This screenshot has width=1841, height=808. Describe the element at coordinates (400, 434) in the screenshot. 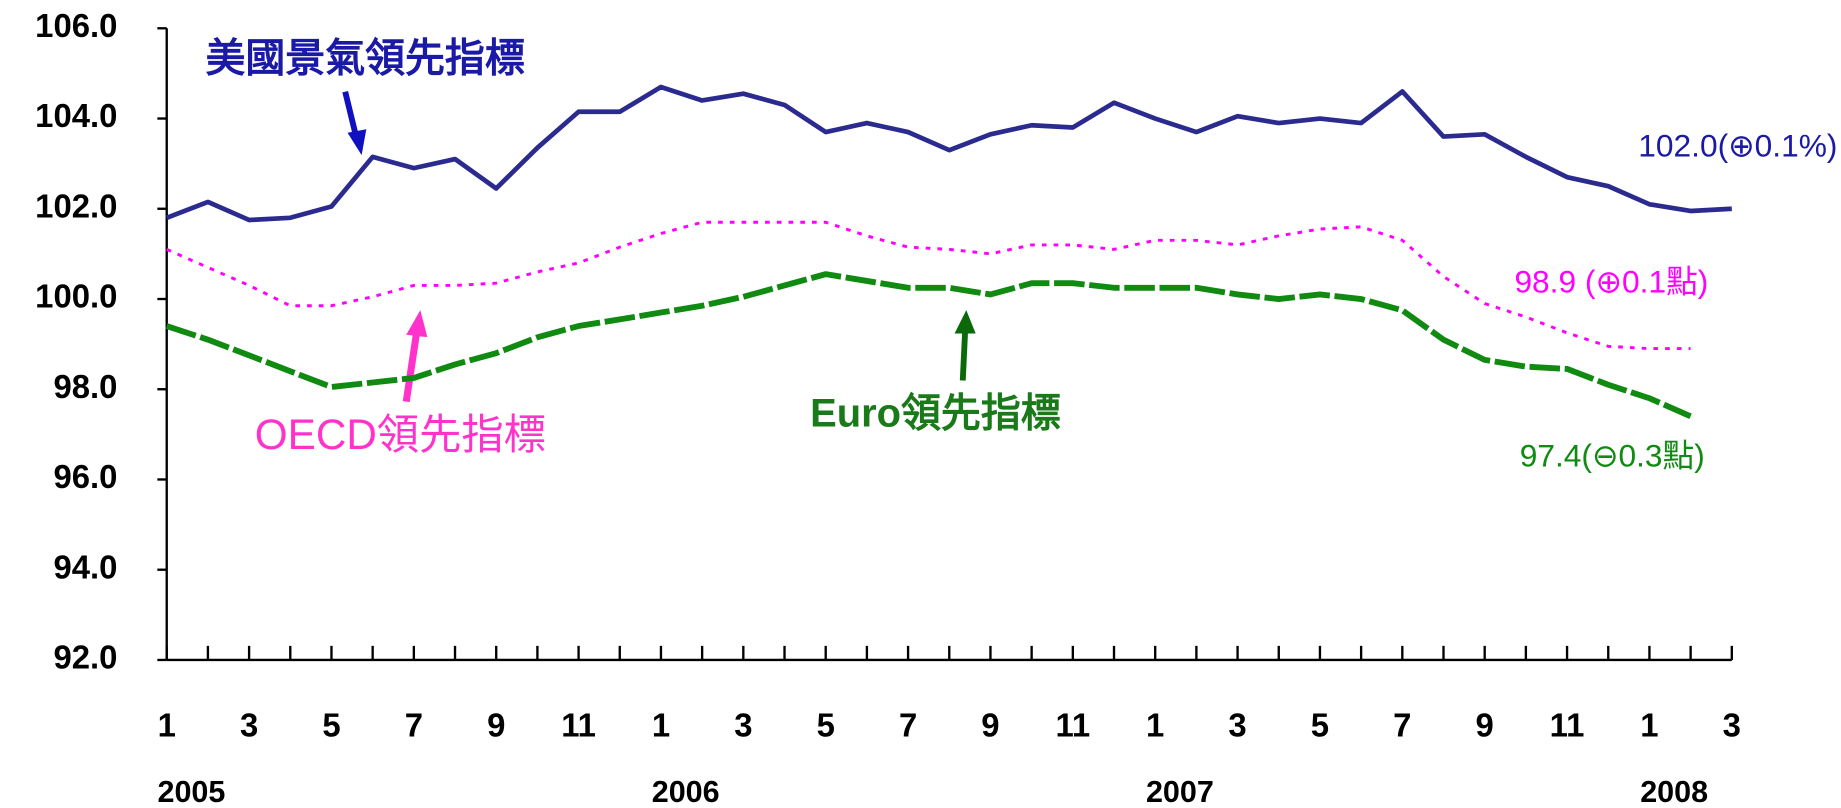

I see `series-name: OECD領先指標` at that location.